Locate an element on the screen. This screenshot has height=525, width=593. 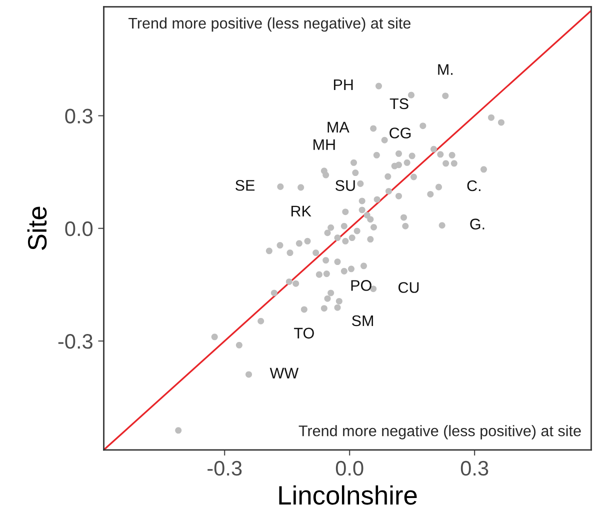
y-axis-title: Site is located at coordinates (37, 228).